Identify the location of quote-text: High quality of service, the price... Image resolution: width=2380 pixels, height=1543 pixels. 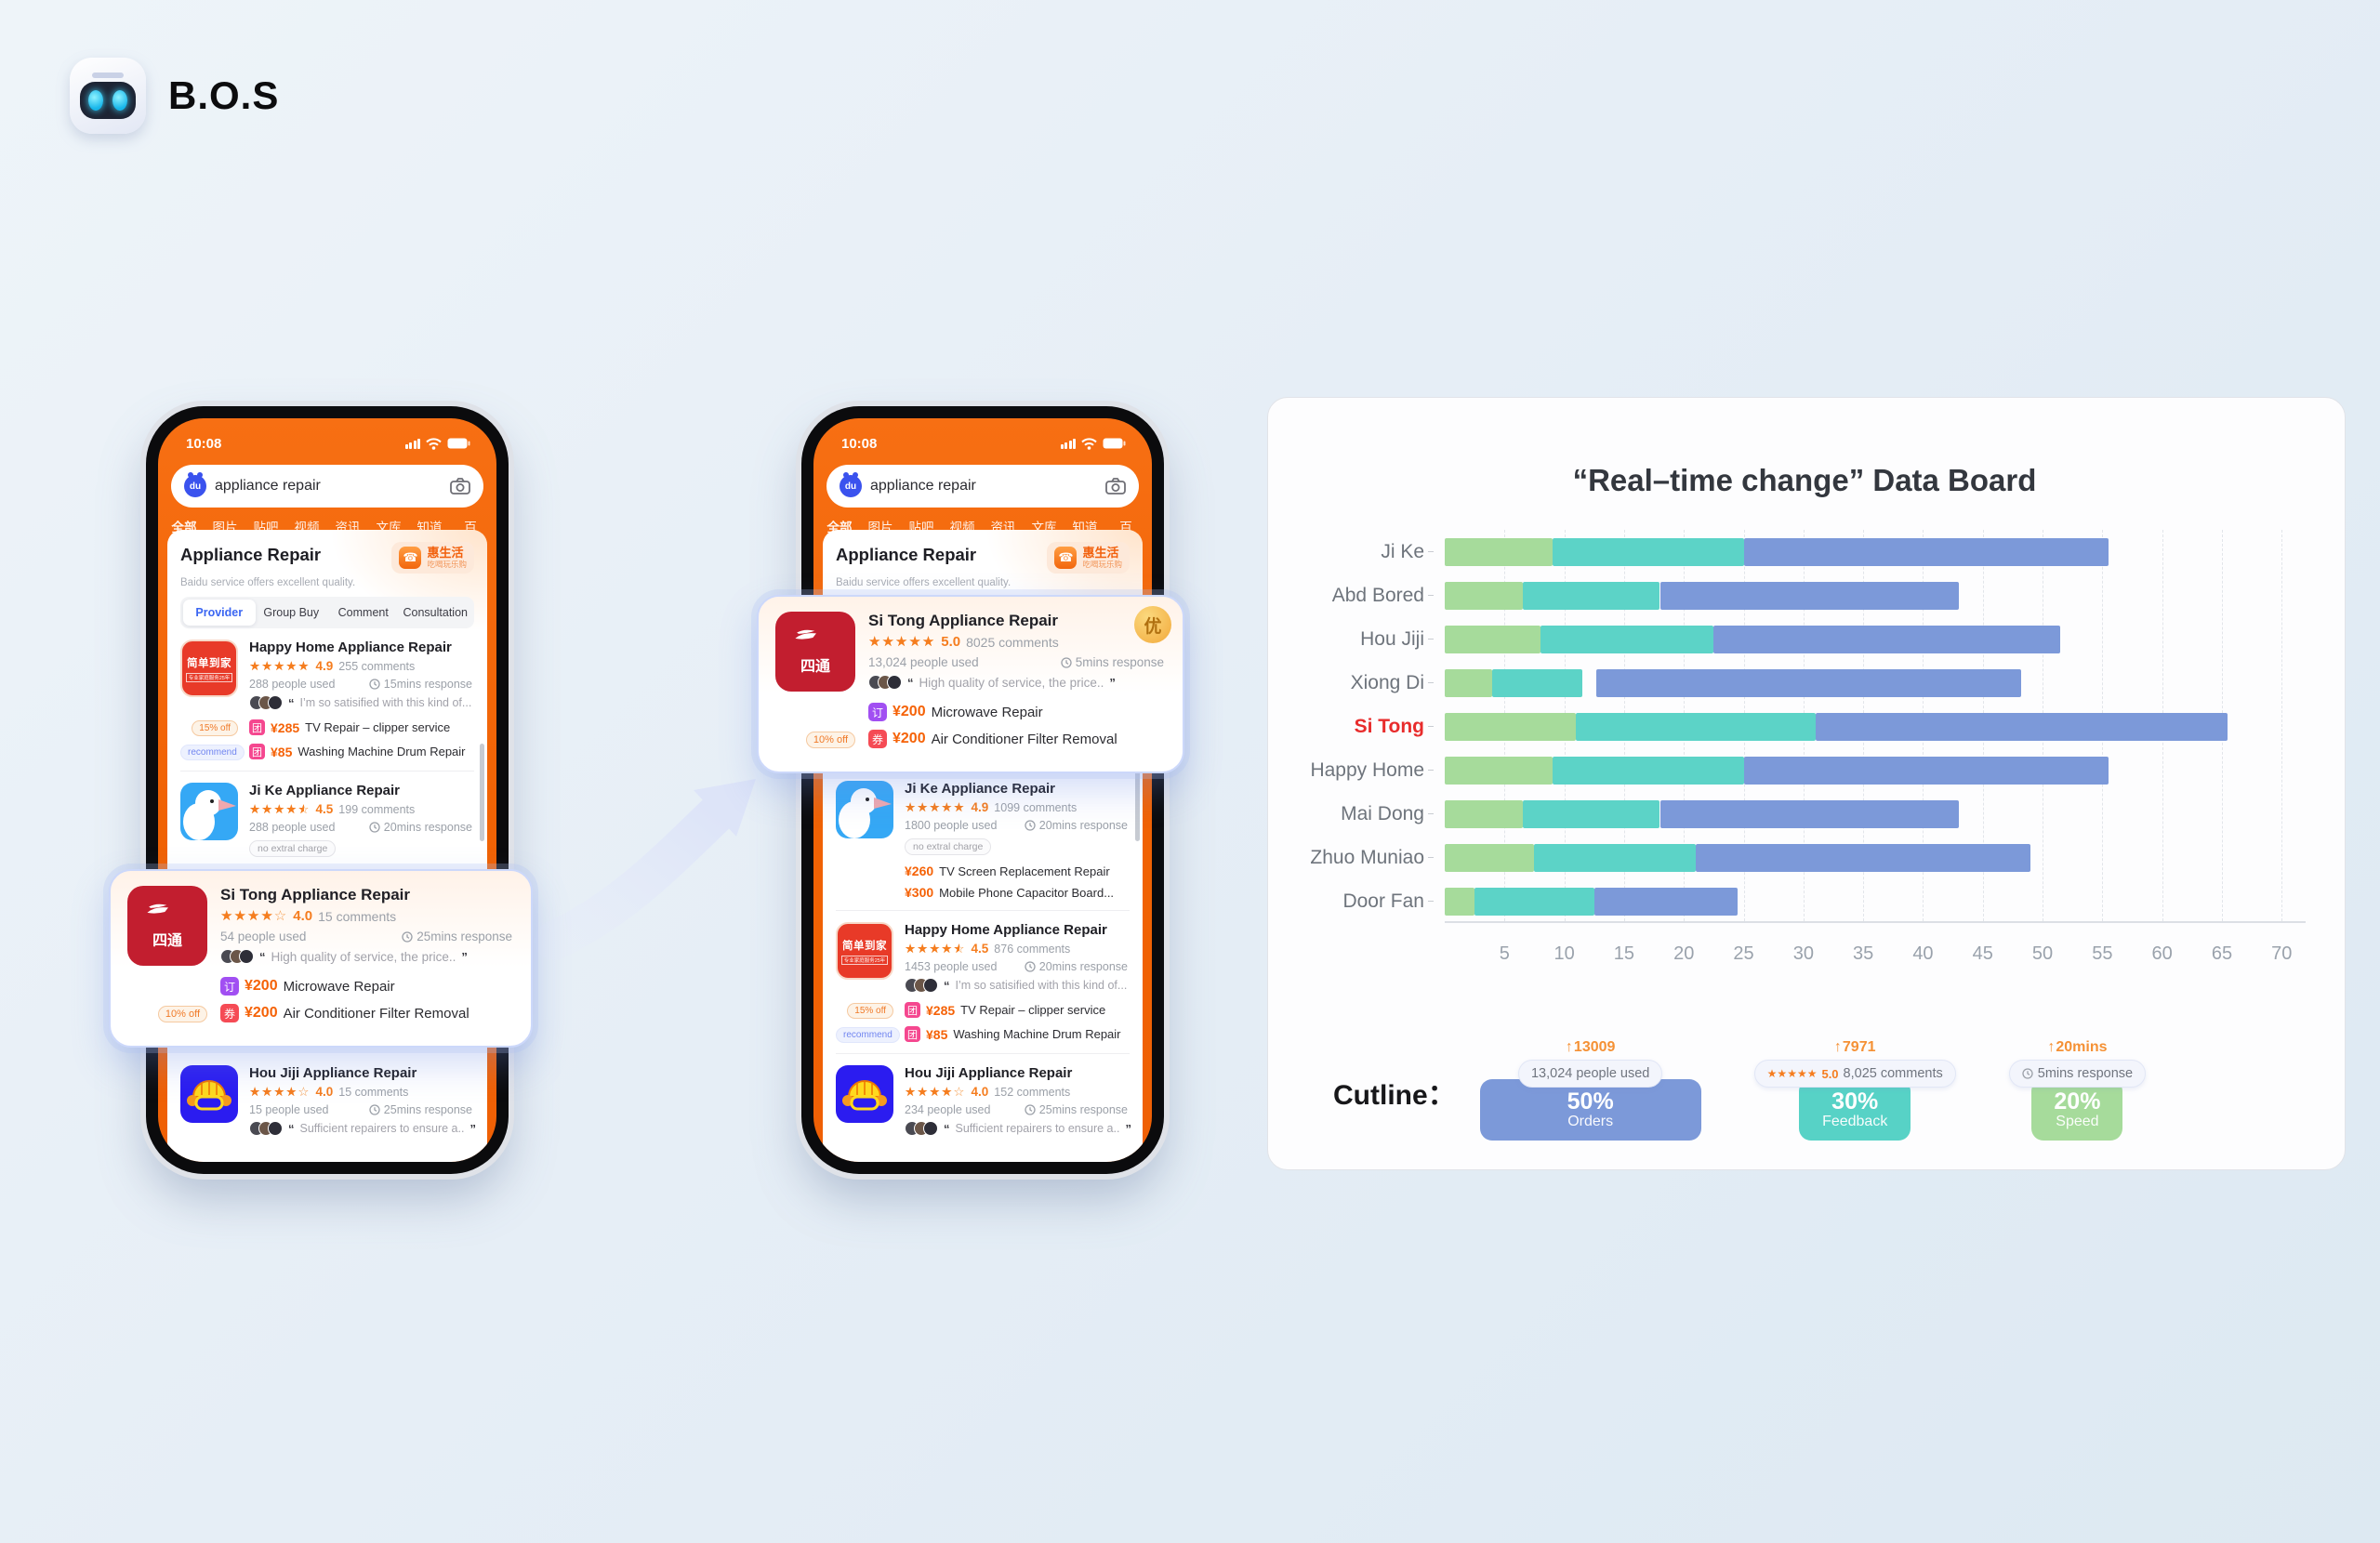
(363, 956).